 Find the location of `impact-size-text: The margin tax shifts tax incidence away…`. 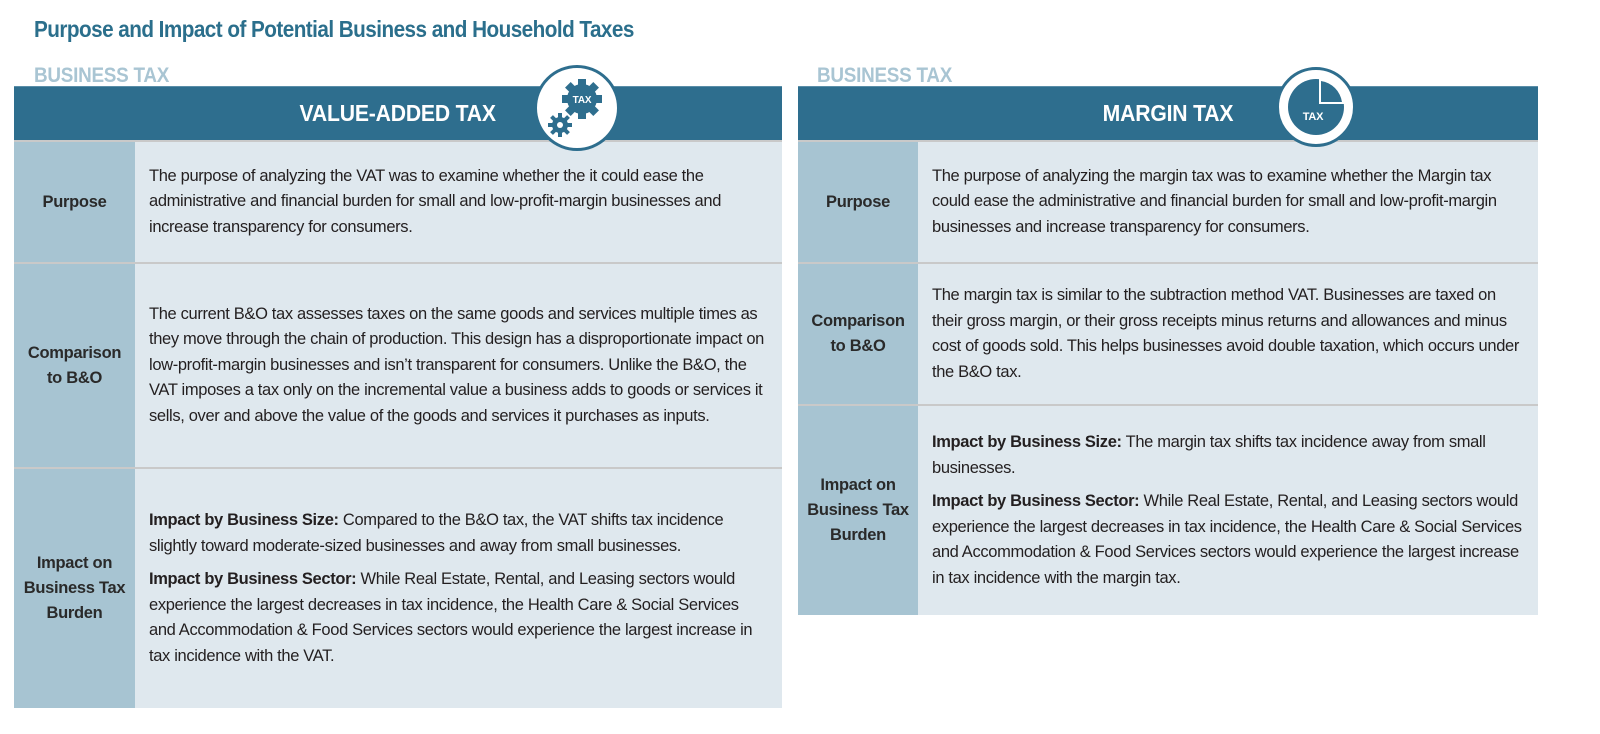

impact-size-text: The margin tax shifts tax incidence away… is located at coordinates (1209, 455).